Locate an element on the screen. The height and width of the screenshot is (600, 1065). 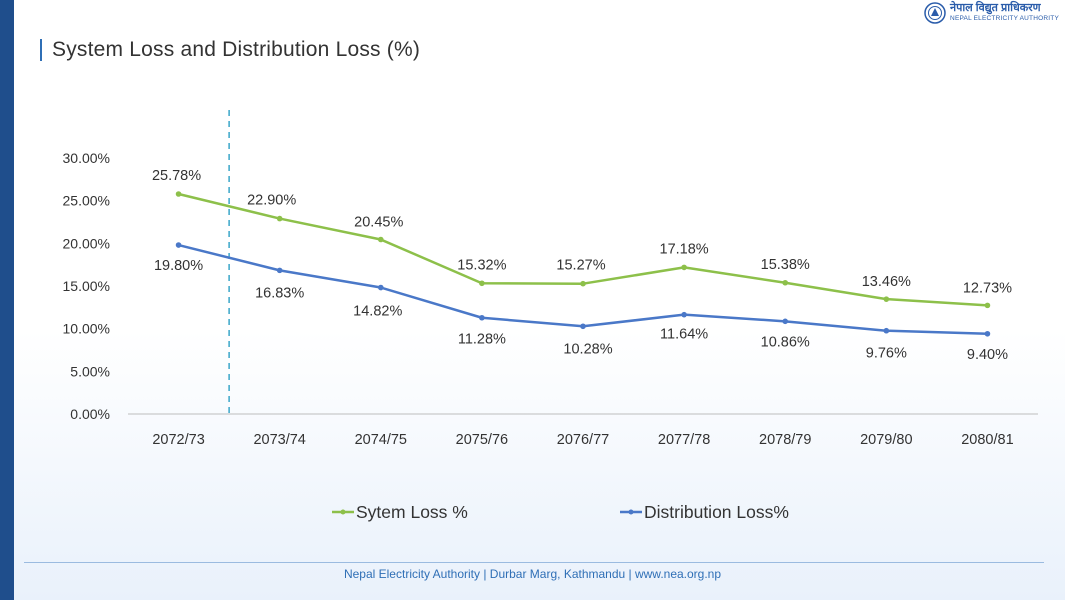
y-tick-label: 5.00% is located at coordinates (90, 371).